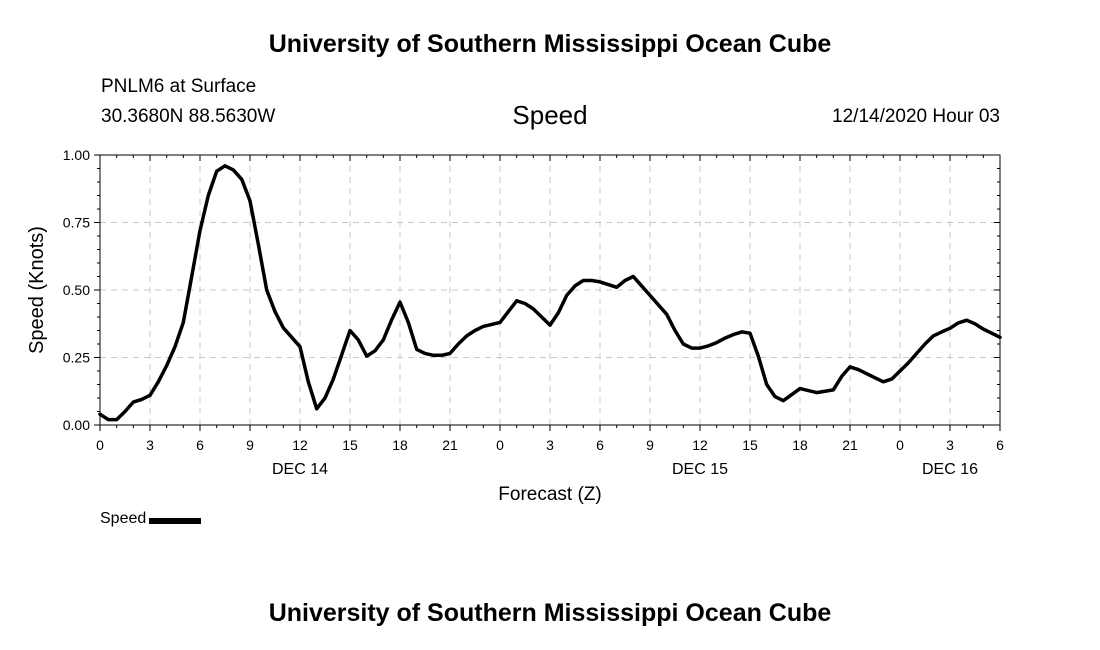  What do you see at coordinates (950, 469) in the screenshot?
I see `date-label: DEC 16` at bounding box center [950, 469].